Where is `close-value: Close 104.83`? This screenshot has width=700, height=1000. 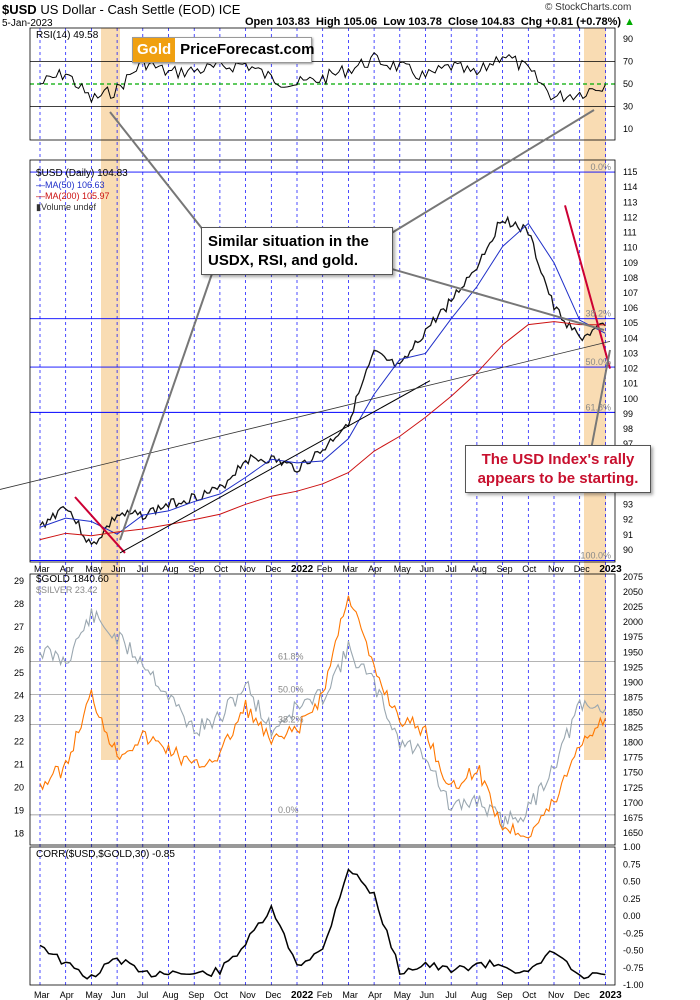
close-value: Close 104.83 is located at coordinates (481, 22).